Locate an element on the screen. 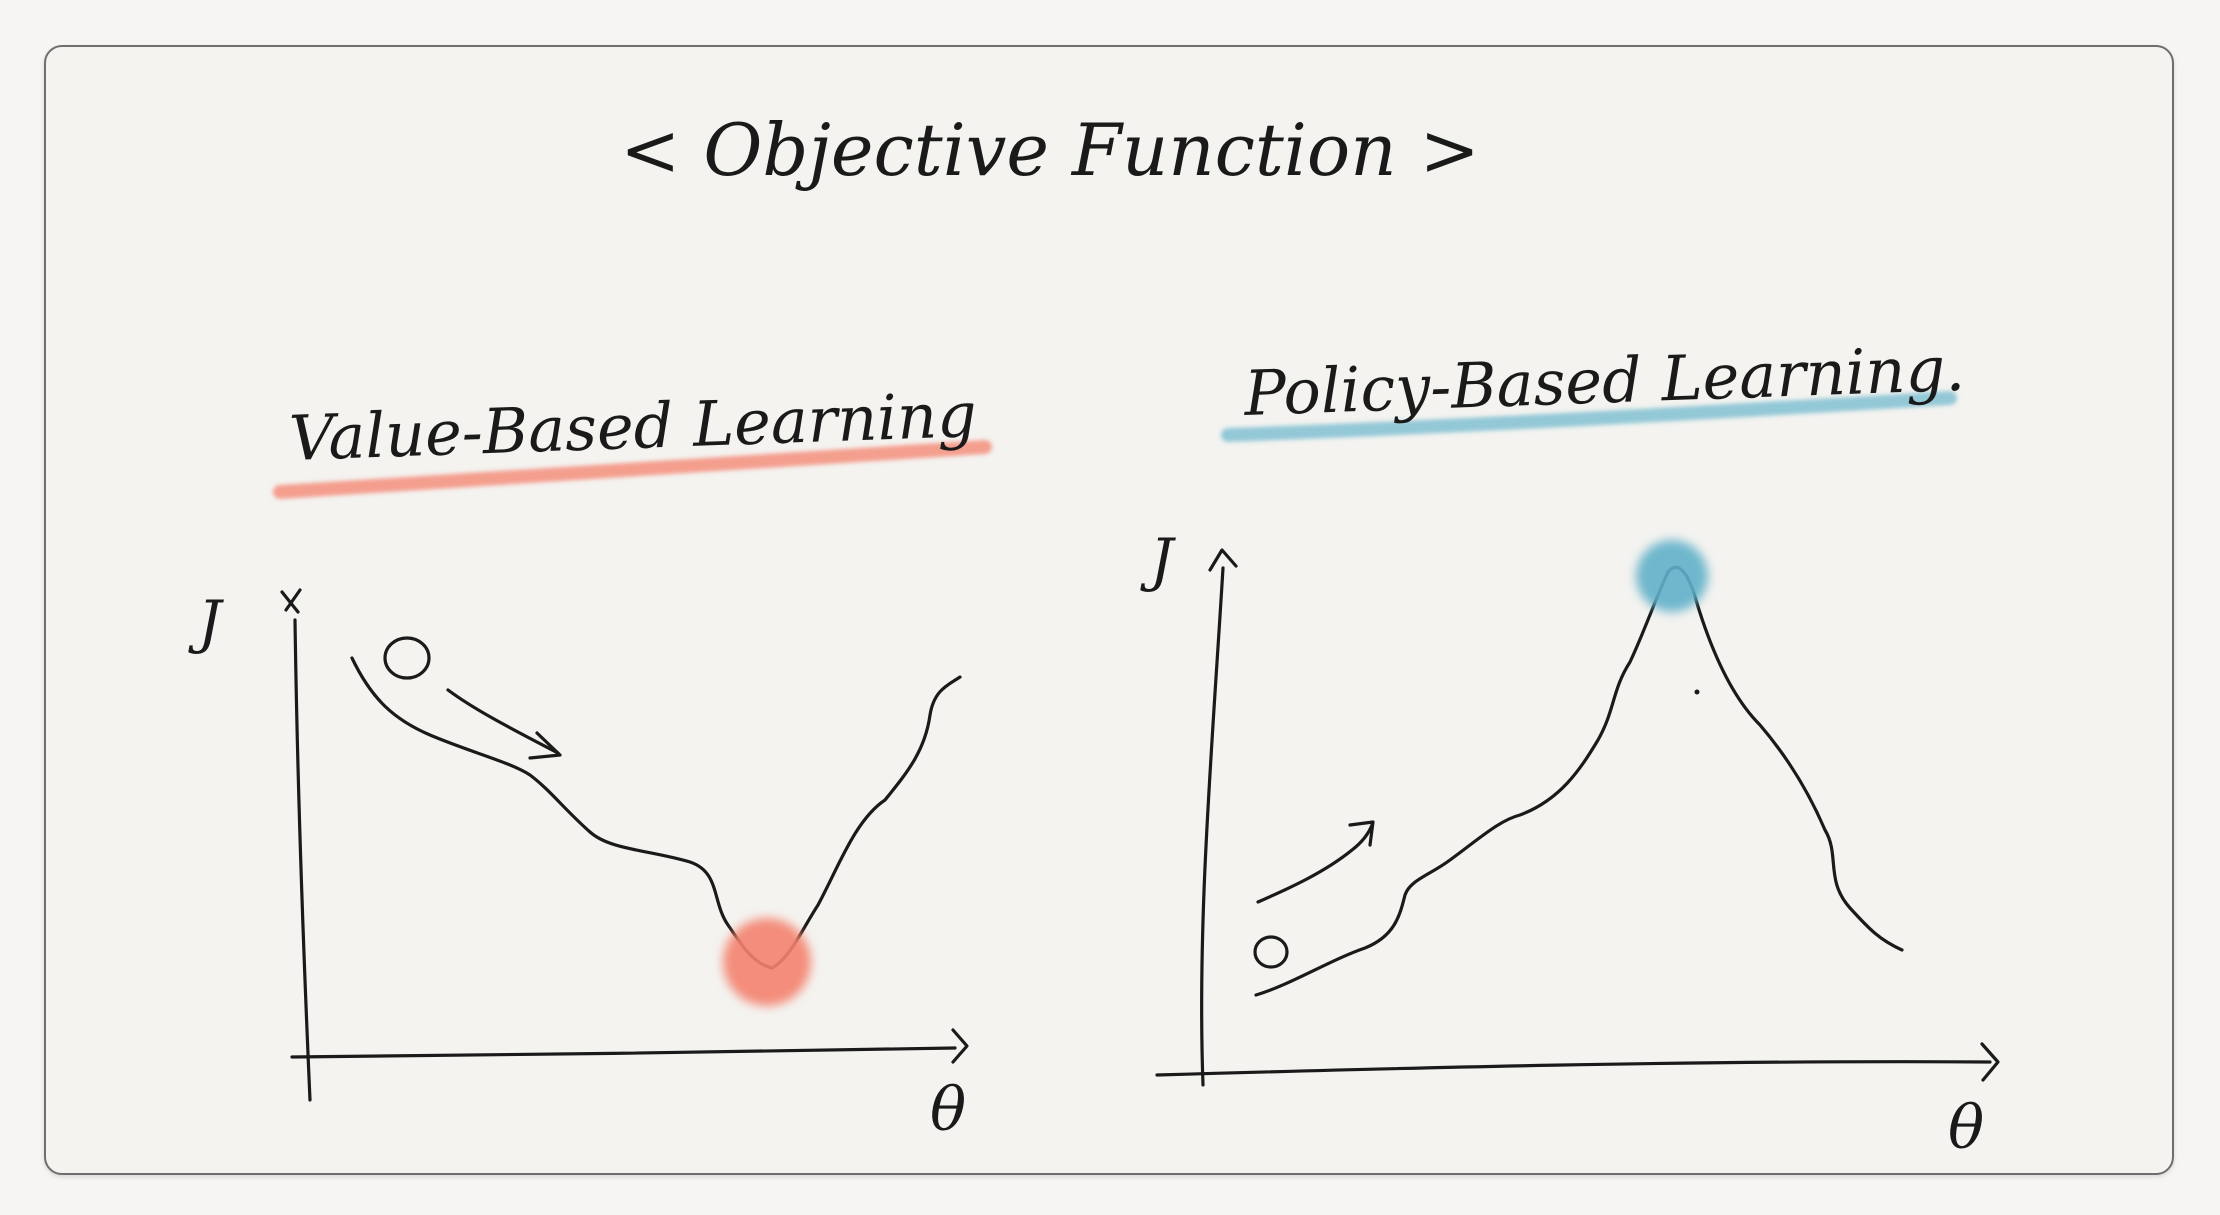  descent-arrowhead is located at coordinates (545, 745).